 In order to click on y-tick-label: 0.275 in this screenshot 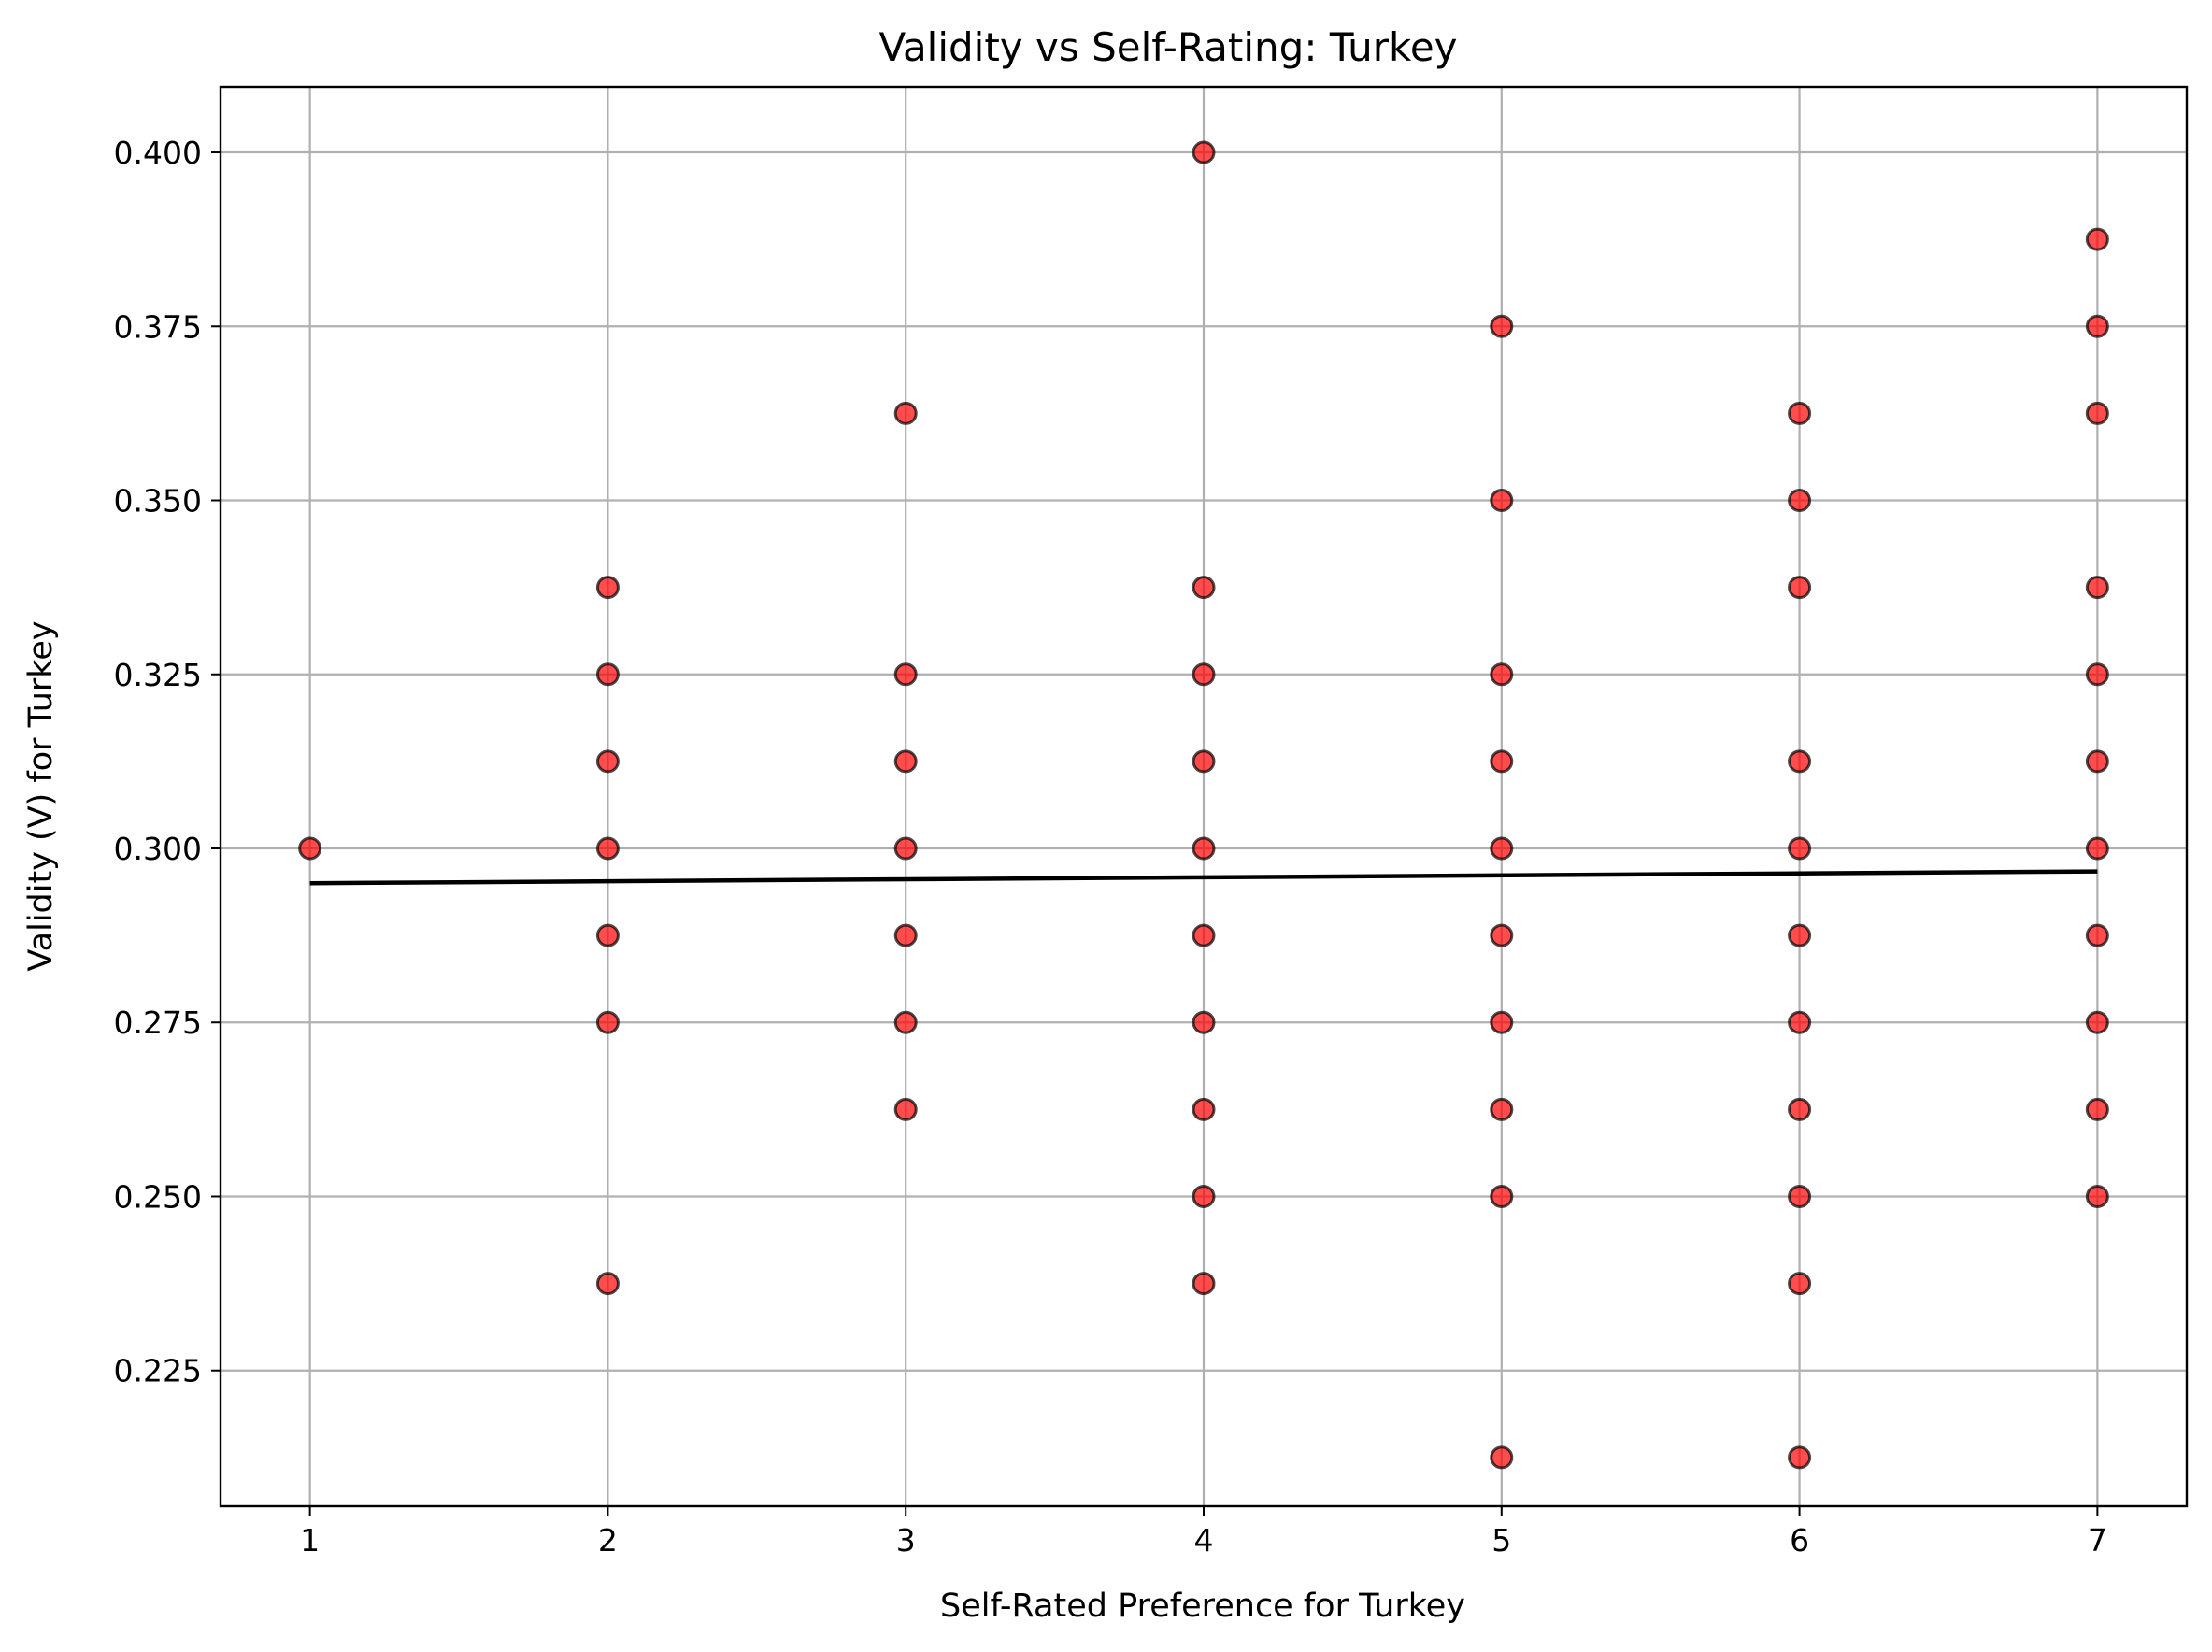, I will do `click(158, 1022)`.